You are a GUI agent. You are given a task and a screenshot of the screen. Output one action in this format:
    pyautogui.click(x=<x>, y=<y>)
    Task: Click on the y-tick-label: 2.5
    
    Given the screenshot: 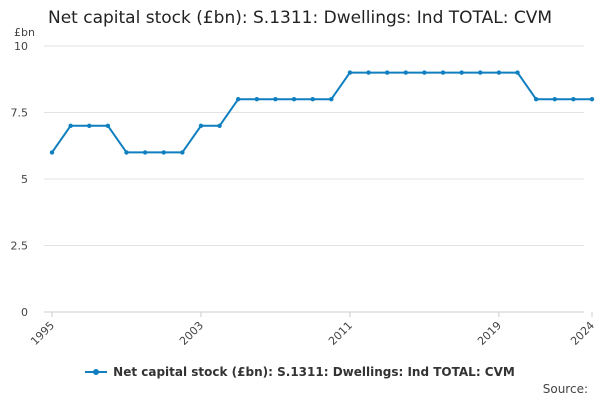 What is the action you would take?
    pyautogui.click(x=20, y=246)
    